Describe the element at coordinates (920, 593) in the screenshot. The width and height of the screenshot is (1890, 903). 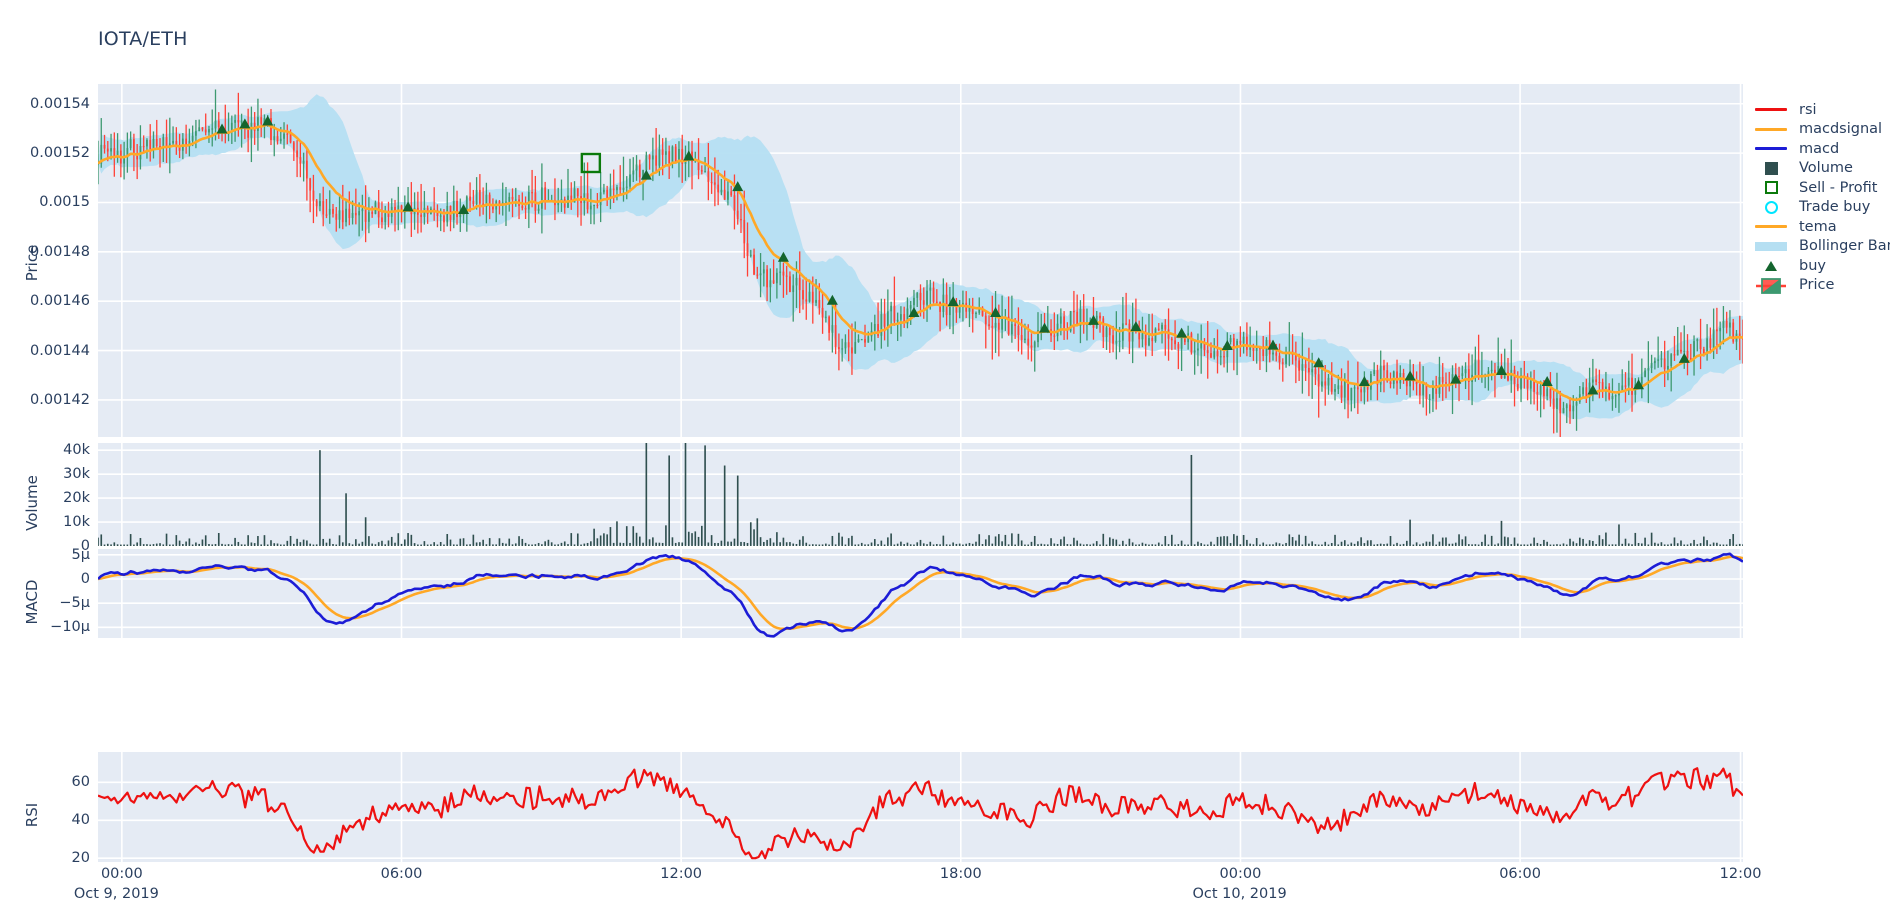
I see `macd-panel` at that location.